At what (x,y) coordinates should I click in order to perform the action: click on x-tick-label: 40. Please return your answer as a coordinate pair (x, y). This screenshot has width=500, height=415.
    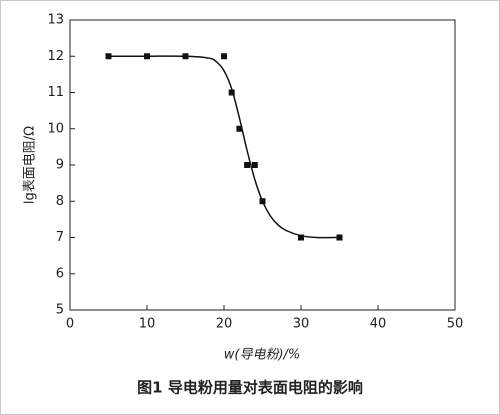
    Looking at the image, I should click on (378, 324).